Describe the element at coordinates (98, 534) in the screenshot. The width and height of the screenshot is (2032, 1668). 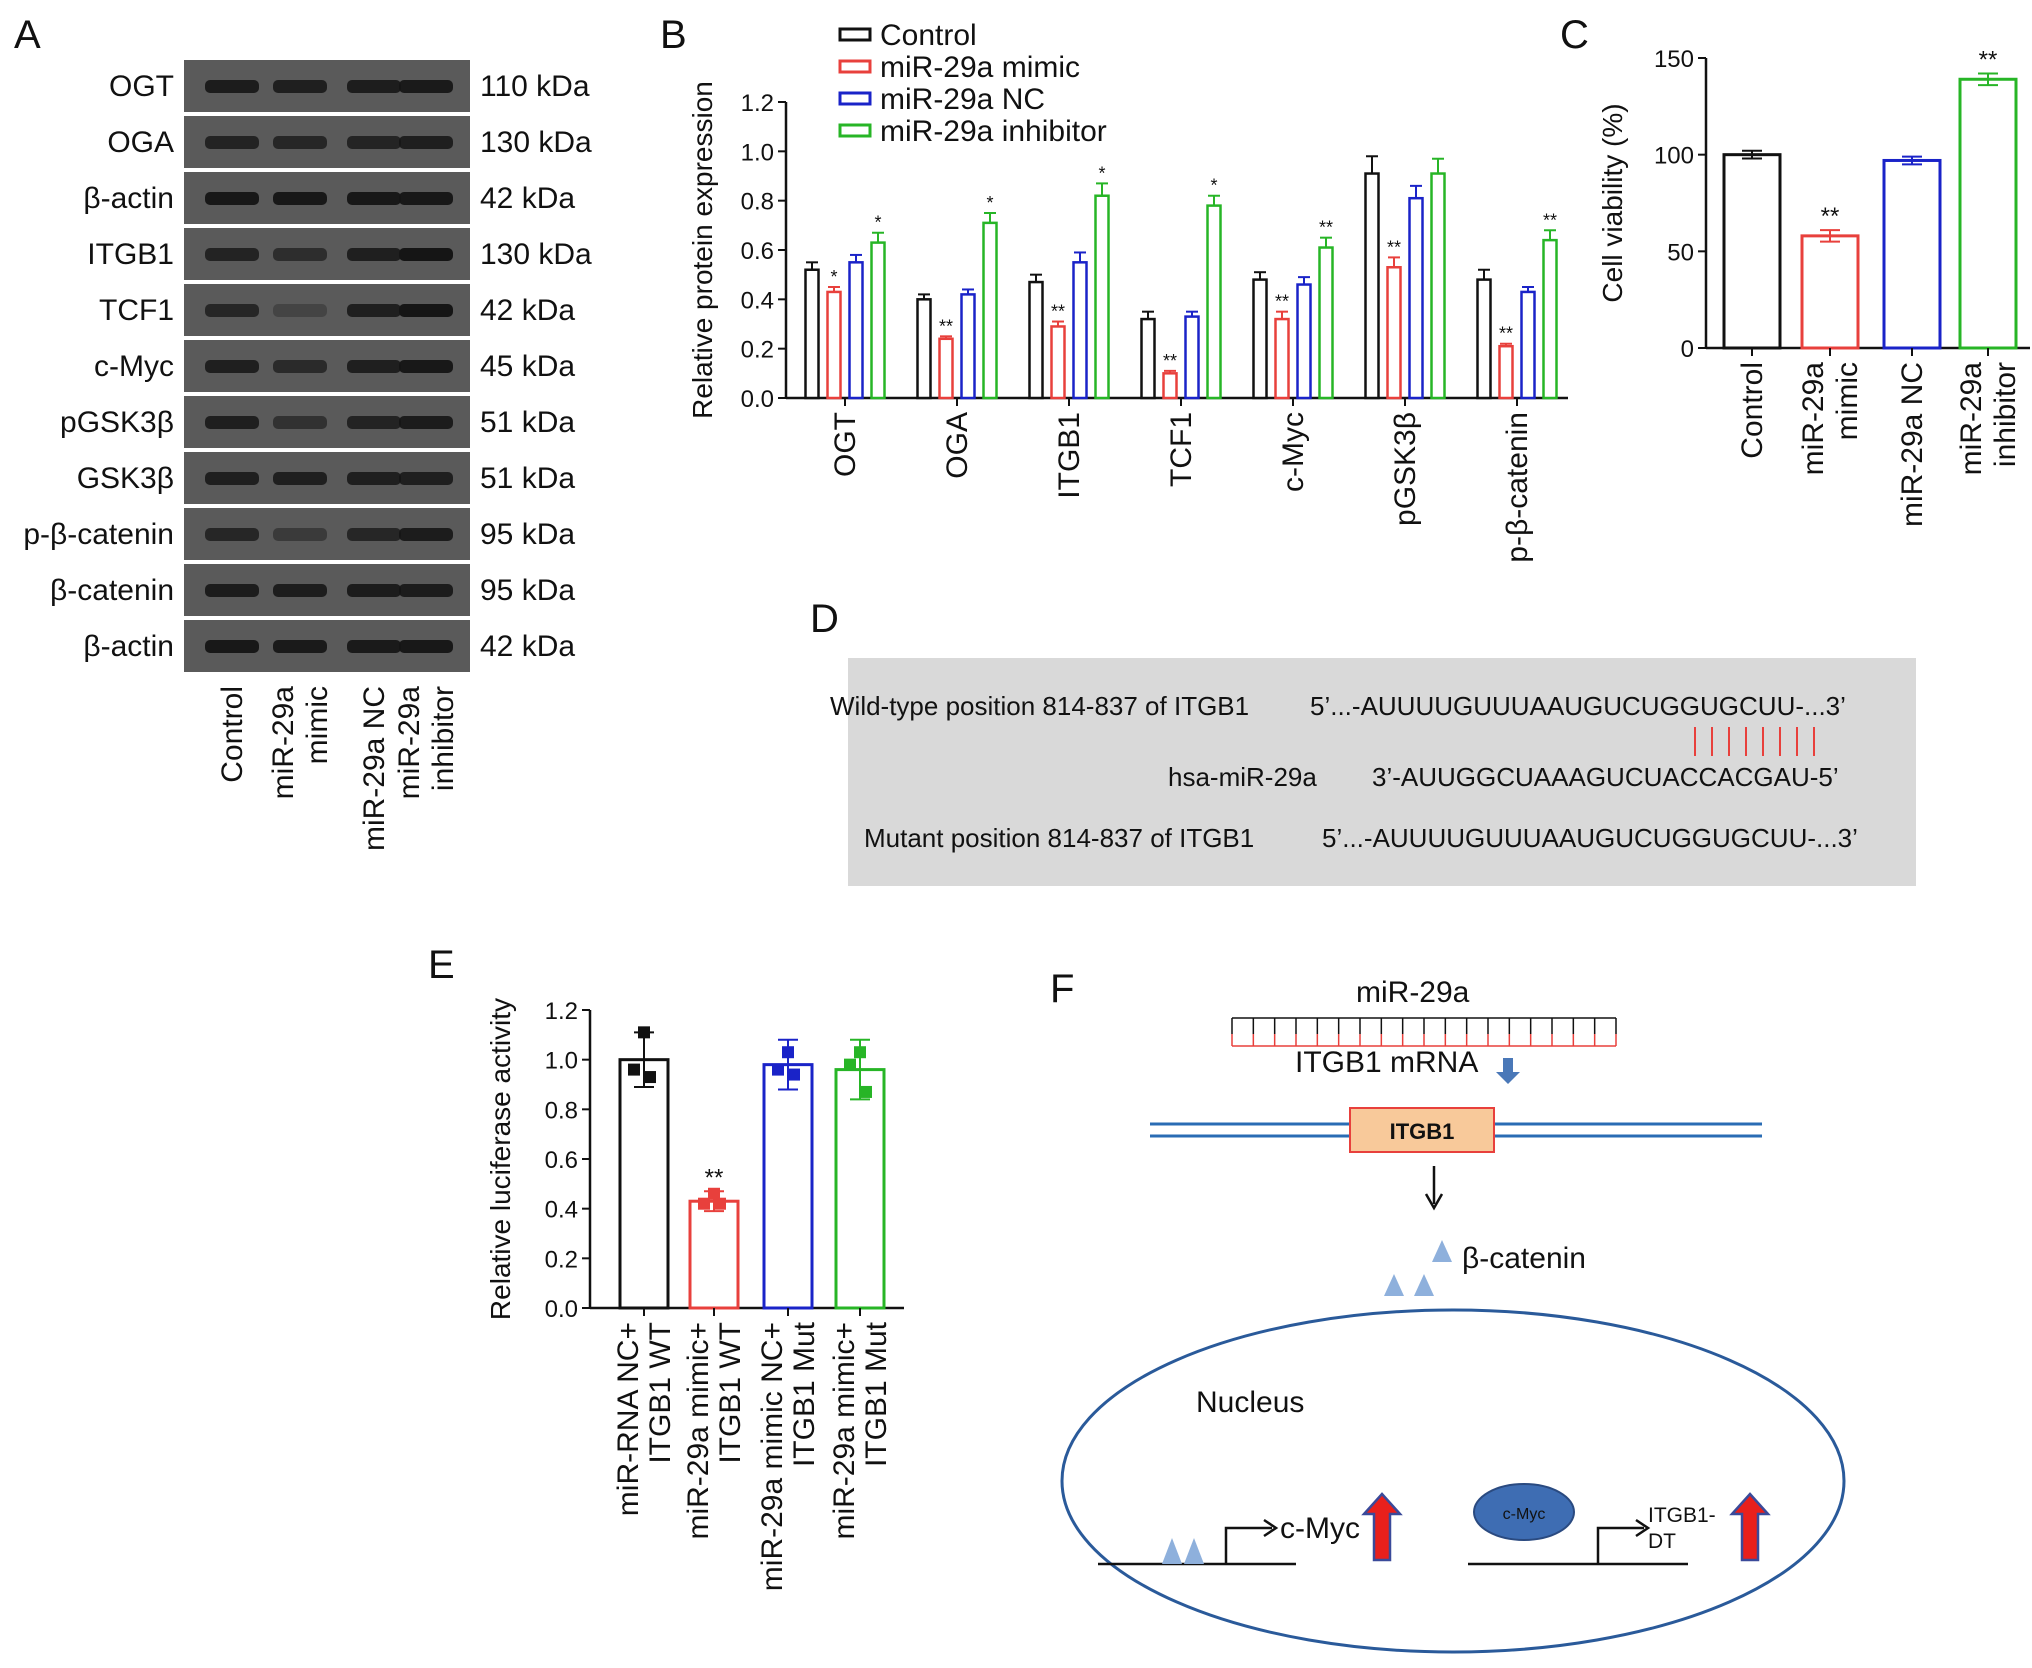
I see `protein-label: p-β-catenin` at that location.